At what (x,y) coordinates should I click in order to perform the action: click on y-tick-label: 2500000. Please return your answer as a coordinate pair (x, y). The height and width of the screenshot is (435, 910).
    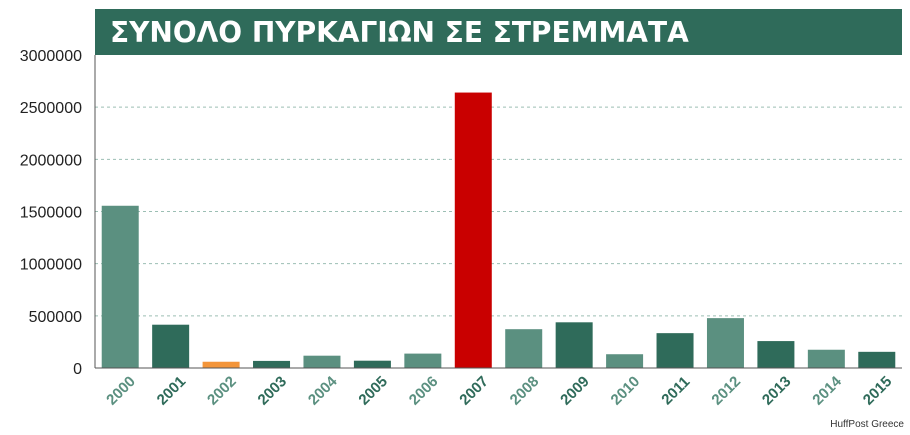
    Looking at the image, I should click on (51, 108).